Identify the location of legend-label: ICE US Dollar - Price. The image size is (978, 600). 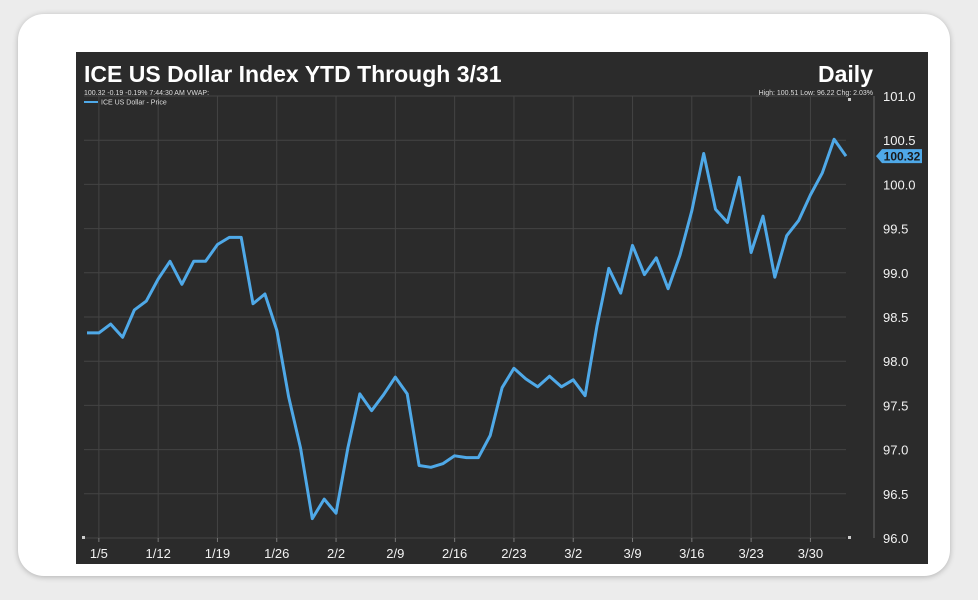
(134, 103).